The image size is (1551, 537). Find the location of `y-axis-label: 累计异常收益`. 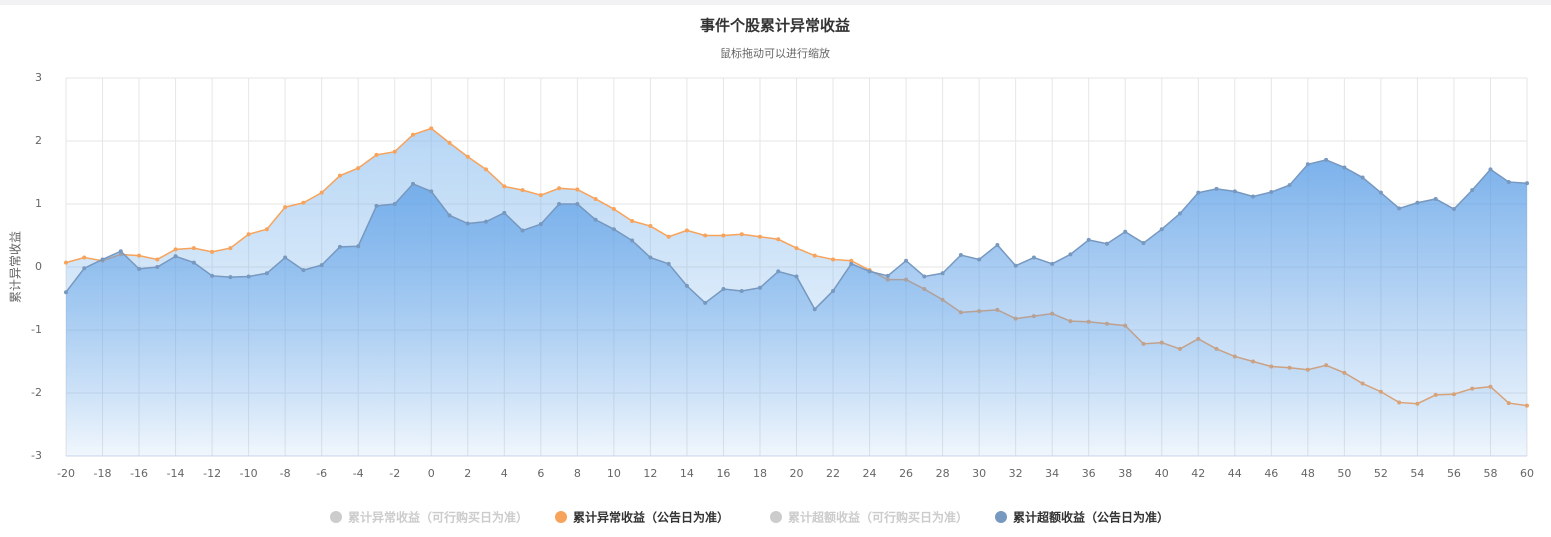

y-axis-label: 累计异常收益 is located at coordinates (16, 267).